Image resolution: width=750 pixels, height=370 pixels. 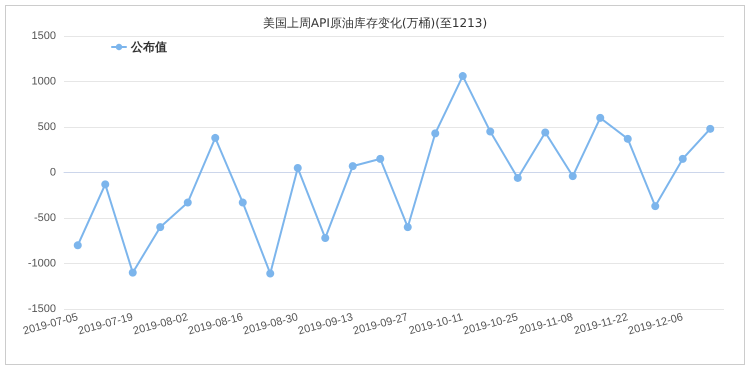 What do you see at coordinates (44, 36) in the screenshot?
I see `y-tick-label: 1500` at bounding box center [44, 36].